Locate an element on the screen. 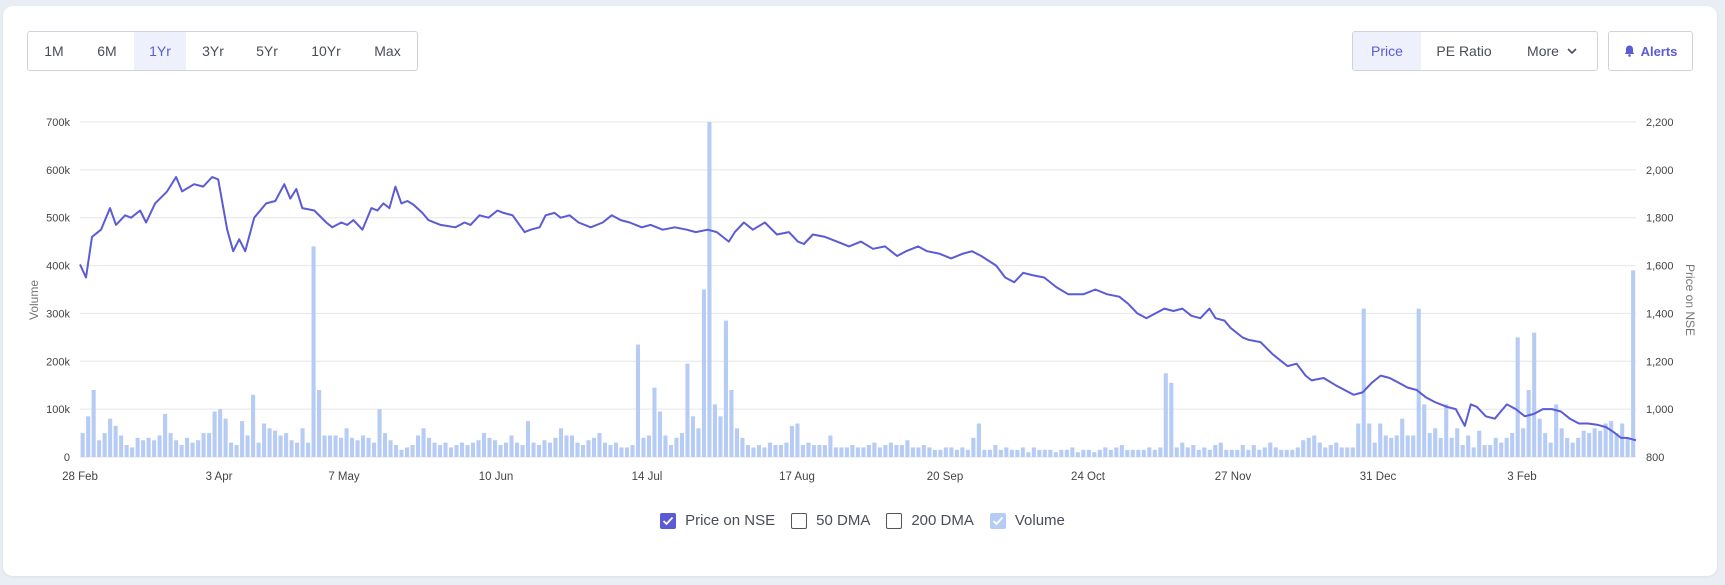 Image resolution: width=1725 pixels, height=585 pixels. time-range-6m: 6M is located at coordinates (107, 51).